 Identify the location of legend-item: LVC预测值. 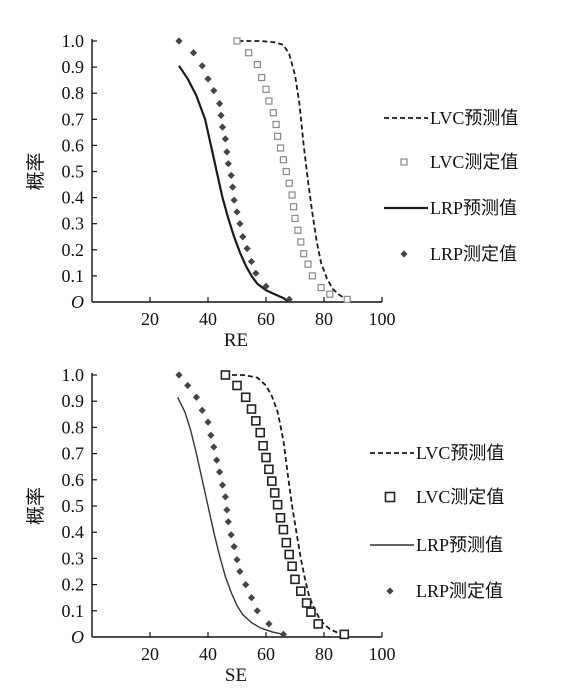
(451, 118).